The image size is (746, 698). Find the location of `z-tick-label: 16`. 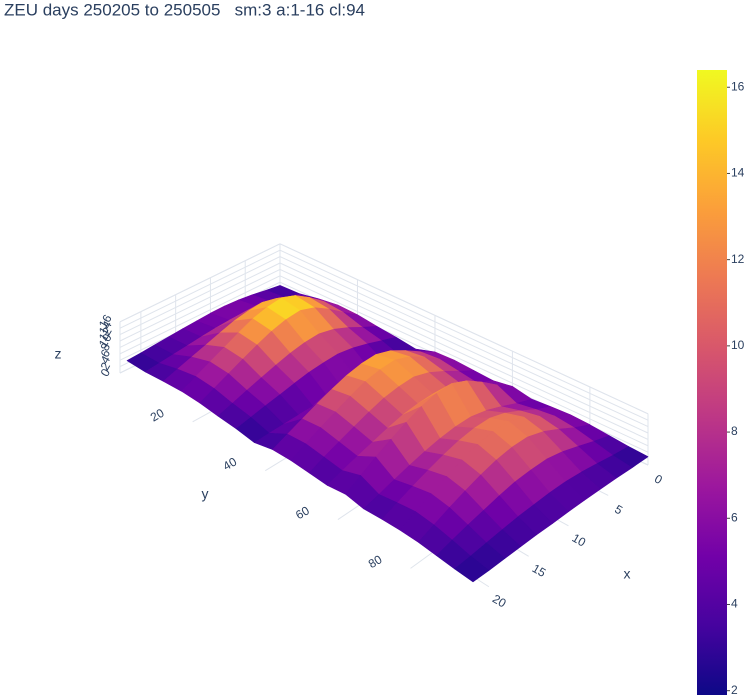

z-tick-label: 16 is located at coordinates (105, 321).